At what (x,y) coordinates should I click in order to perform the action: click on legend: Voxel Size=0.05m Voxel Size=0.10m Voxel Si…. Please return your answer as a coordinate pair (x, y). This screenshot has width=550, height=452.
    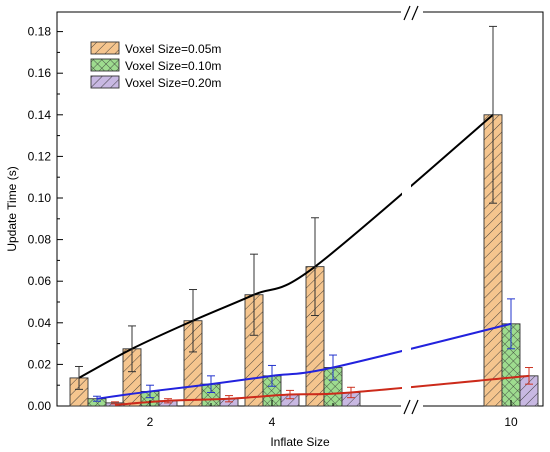
    Looking at the image, I should click on (155, 65).